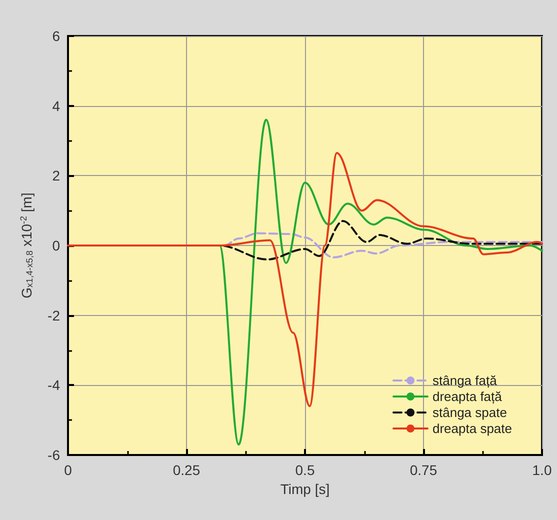  What do you see at coordinates (68, 470) in the screenshot?
I see `x-tick-label: 0` at bounding box center [68, 470].